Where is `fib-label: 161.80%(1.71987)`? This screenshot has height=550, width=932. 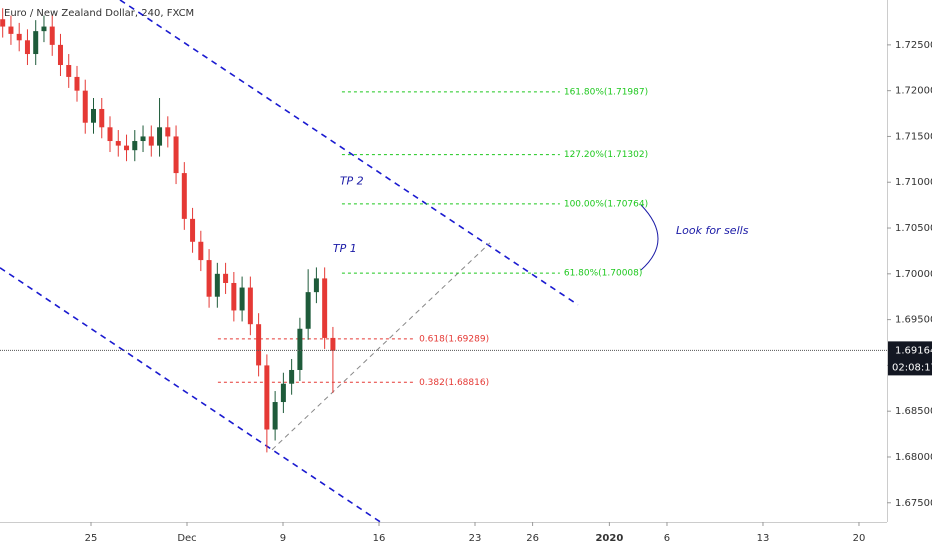 fib-label: 161.80%(1.71987) is located at coordinates (606, 92).